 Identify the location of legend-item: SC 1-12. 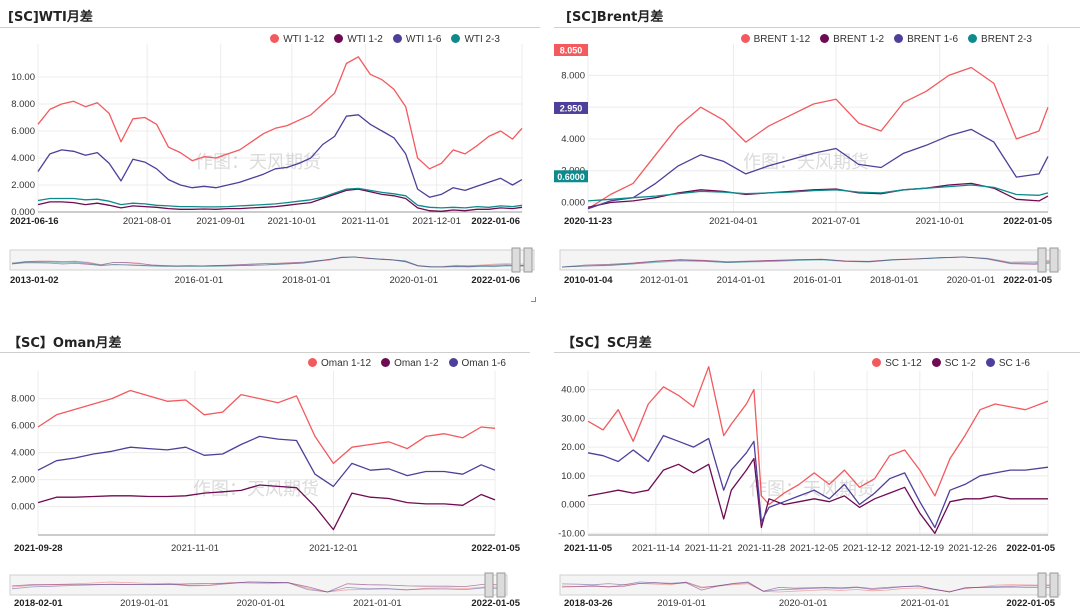
(897, 363).